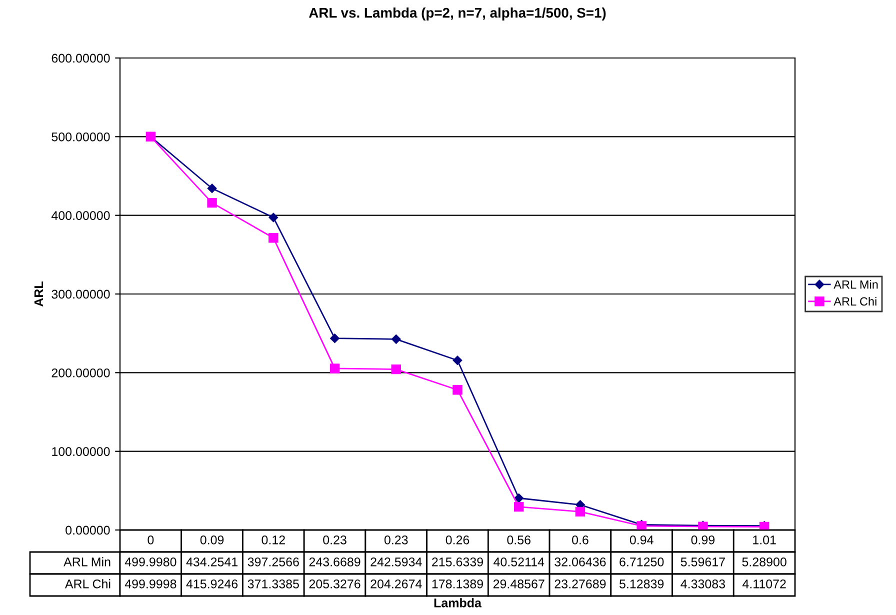  What do you see at coordinates (212, 540) in the screenshot?
I see `x-tick-label: 0.09` at bounding box center [212, 540].